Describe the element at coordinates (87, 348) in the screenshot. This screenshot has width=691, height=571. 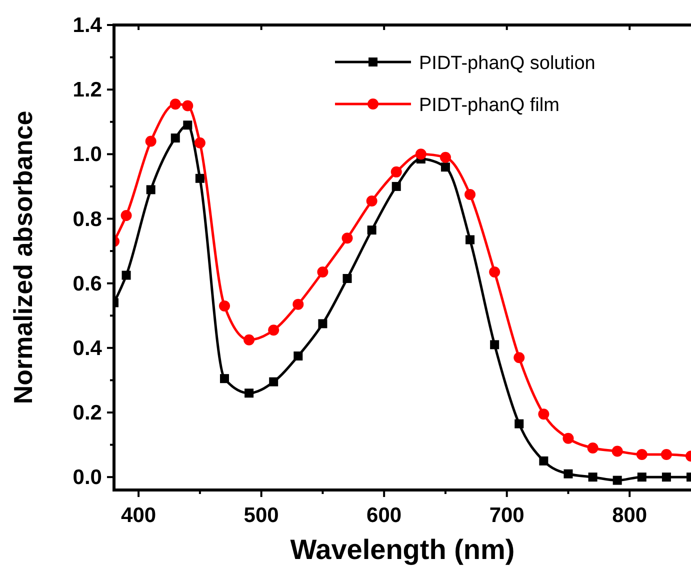
I see `y-tick-label: 0.4` at that location.